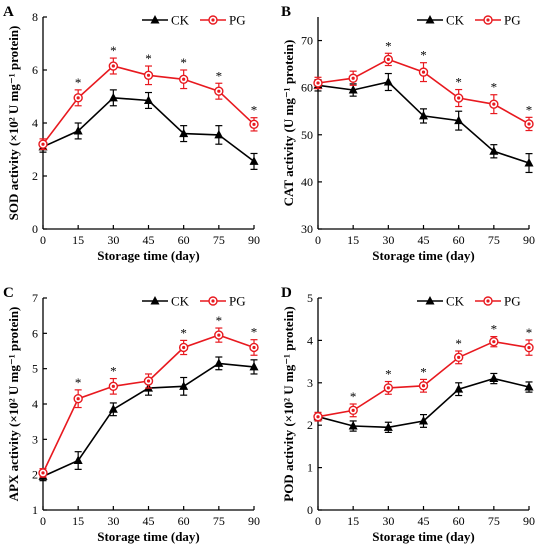  I want to click on x-tick-label: 75, so click(219, 521).